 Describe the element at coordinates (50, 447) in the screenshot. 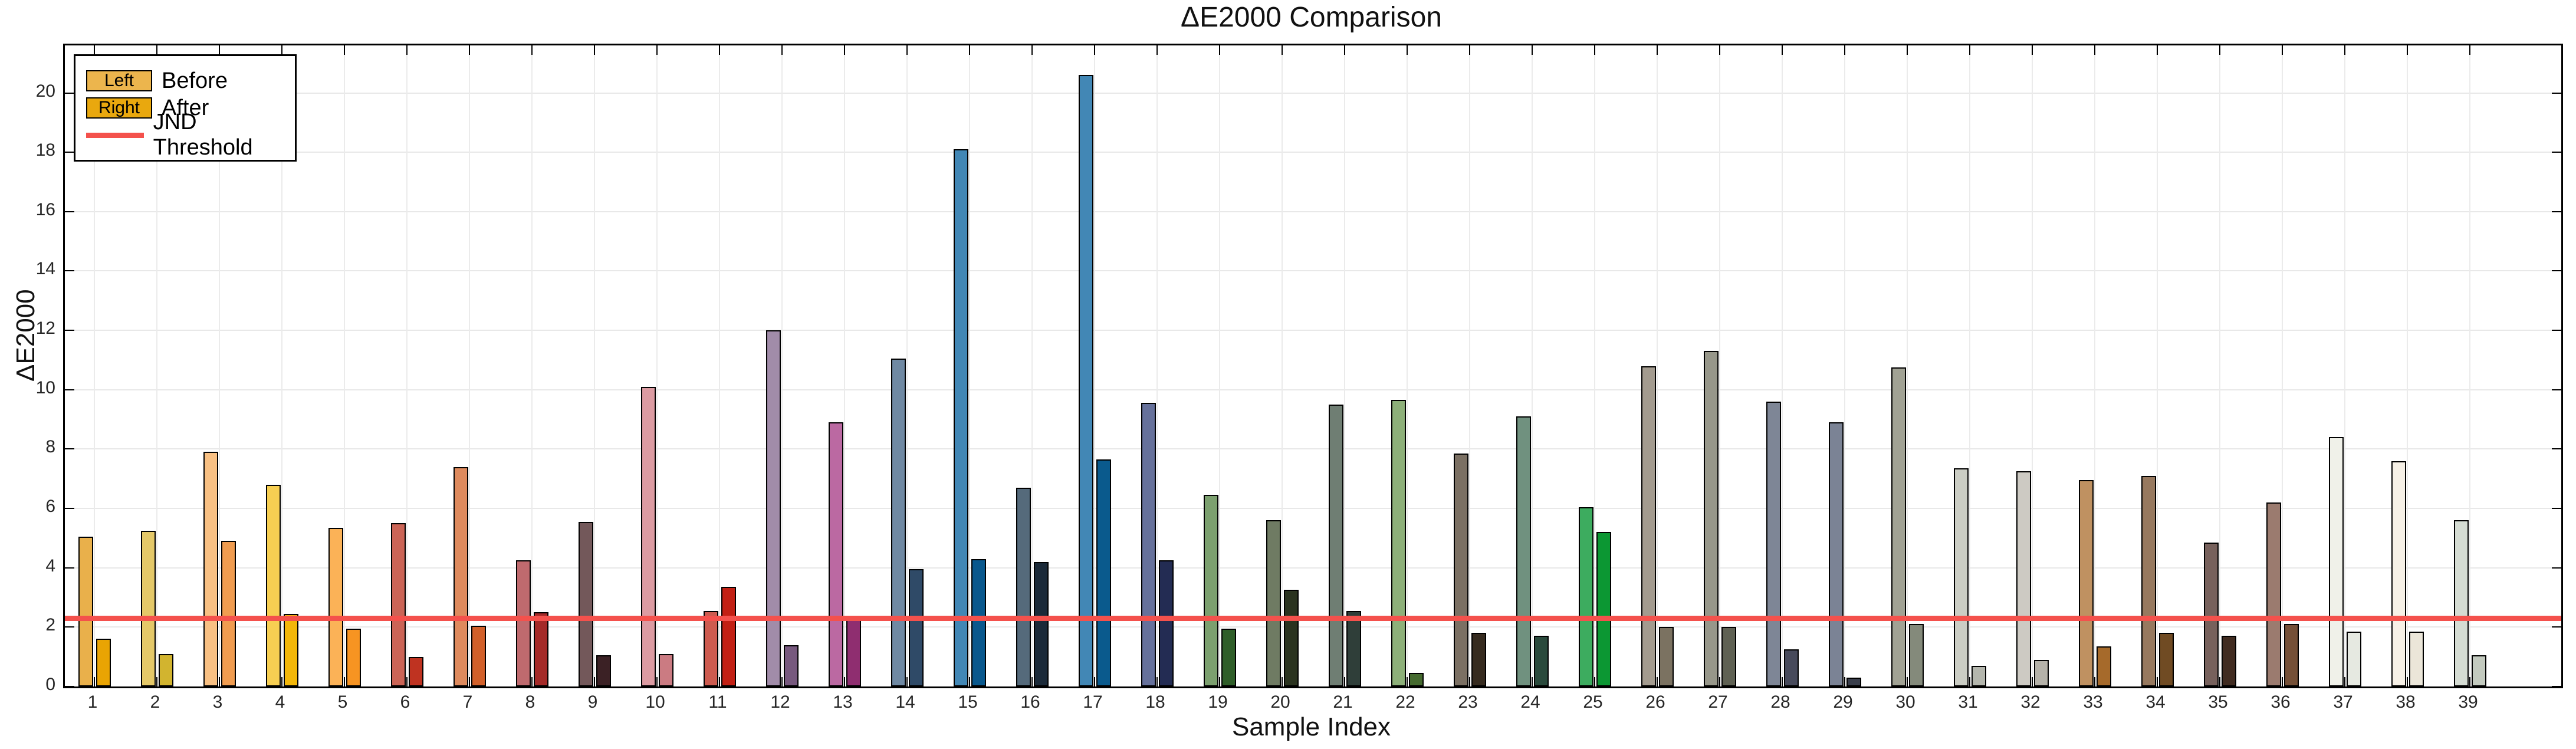

I see `y-tick-label: 8` at that location.